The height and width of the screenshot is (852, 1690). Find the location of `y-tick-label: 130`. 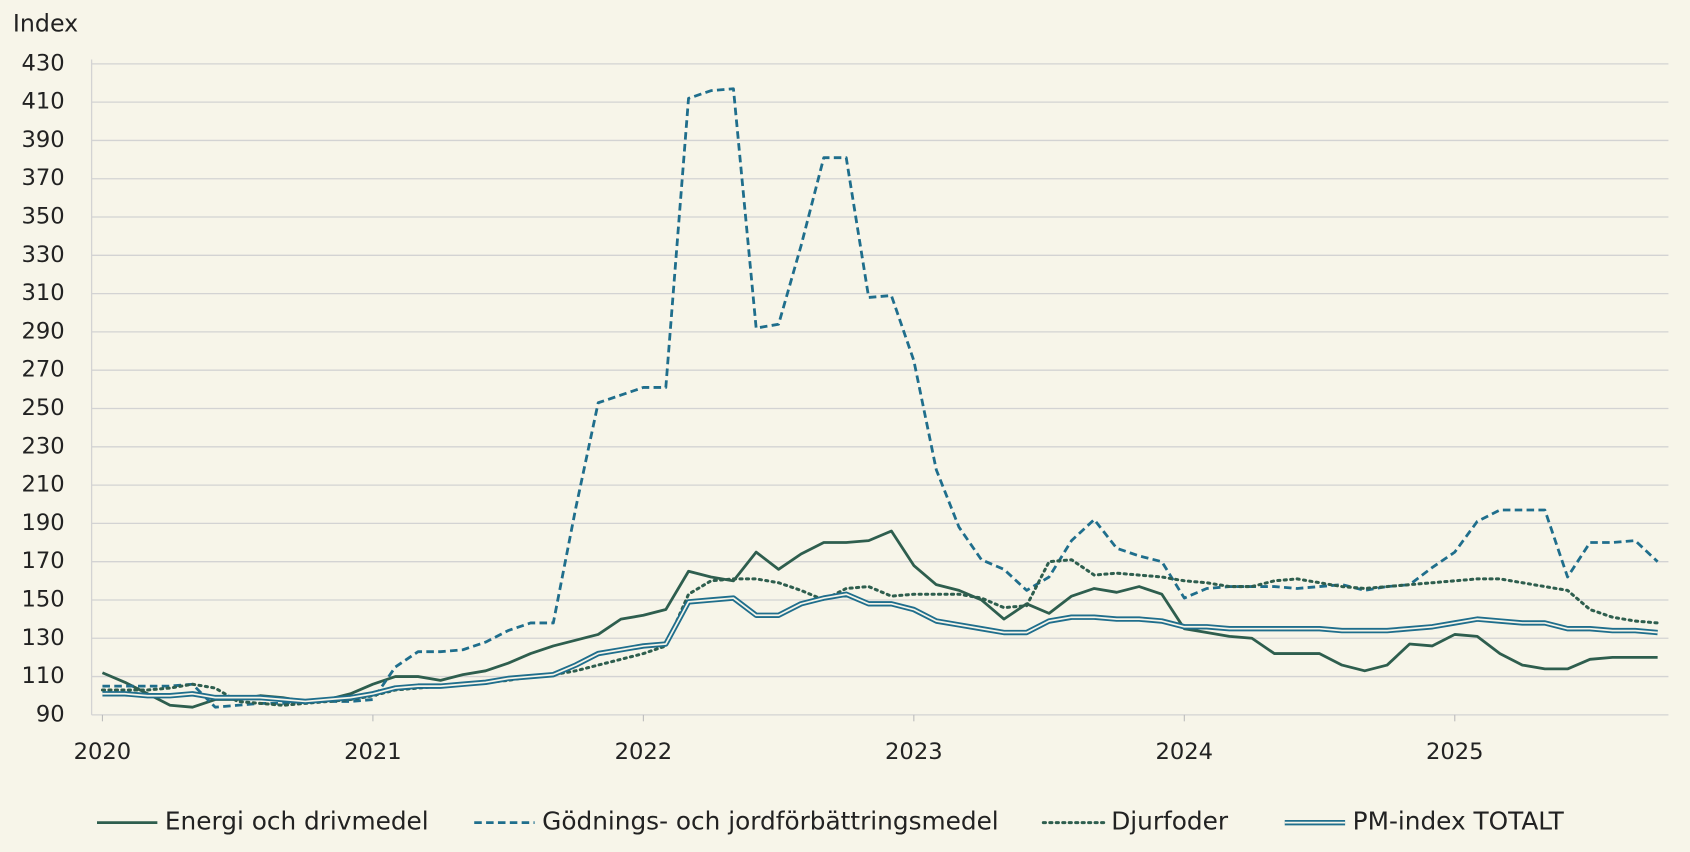

y-tick-label: 130 is located at coordinates (42, 638).